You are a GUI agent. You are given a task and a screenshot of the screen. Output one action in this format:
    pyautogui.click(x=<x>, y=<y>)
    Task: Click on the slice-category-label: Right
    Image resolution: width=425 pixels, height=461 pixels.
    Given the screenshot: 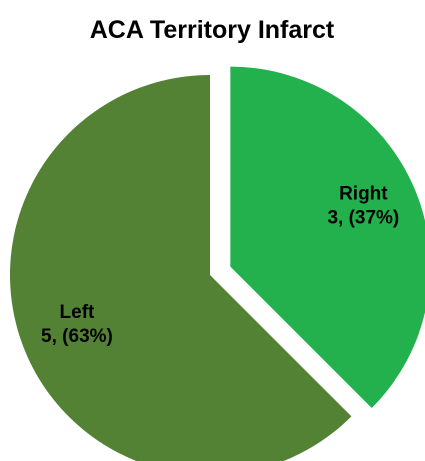 What is the action you would take?
    pyautogui.click(x=363, y=193)
    